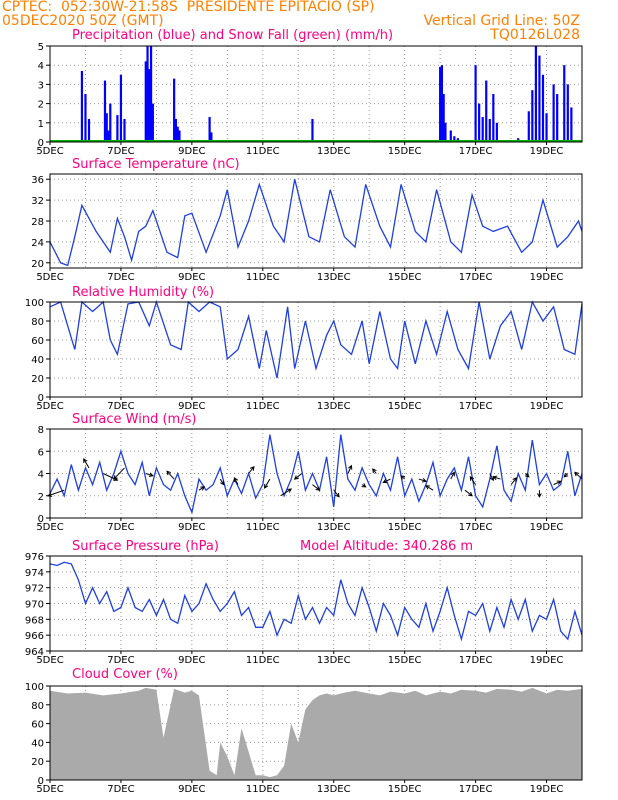 This screenshot has height=800, width=618. What do you see at coordinates (41, 497) in the screenshot?
I see `surface-wind-ytick-label: 2` at bounding box center [41, 497].